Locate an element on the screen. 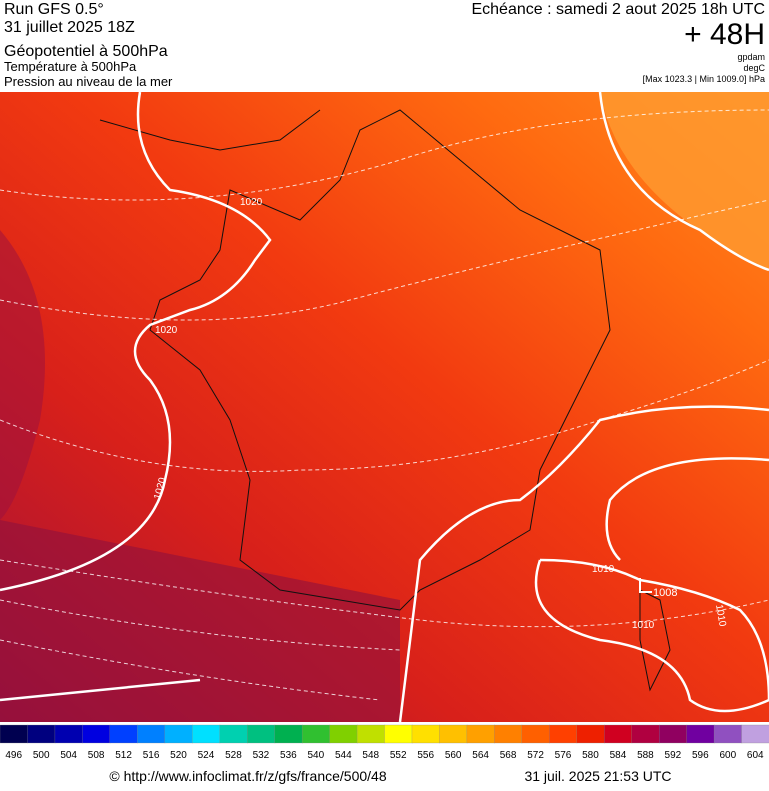 The width and height of the screenshot is (769, 791). colorbar-label: 556 is located at coordinates (425, 755).